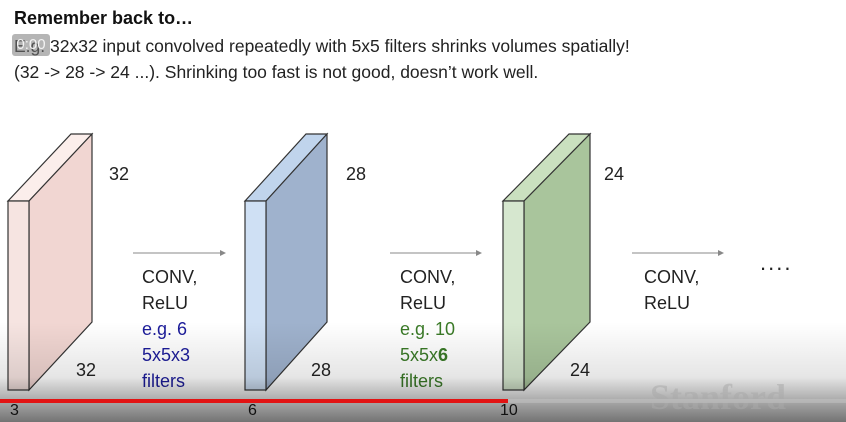  Describe the element at coordinates (165, 303) in the screenshot. I see `op-1-activation: ReLU` at that location.